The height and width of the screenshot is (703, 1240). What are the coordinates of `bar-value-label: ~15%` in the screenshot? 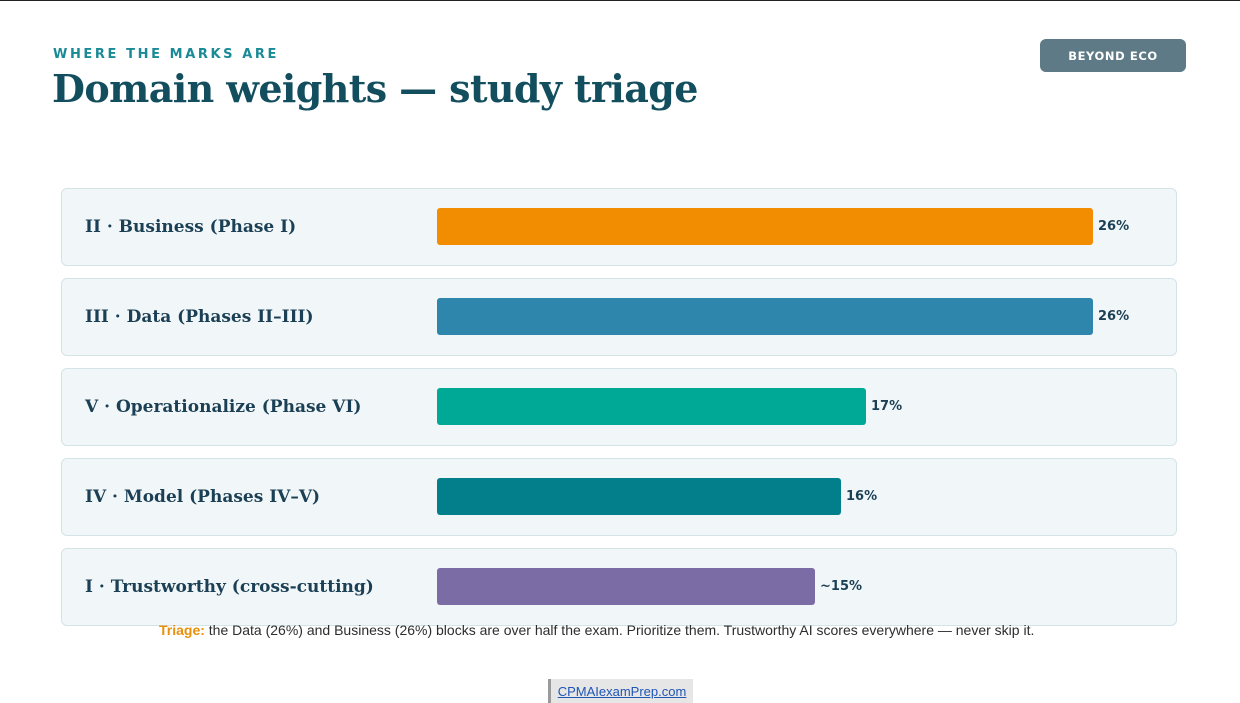 It's located at (841, 586).